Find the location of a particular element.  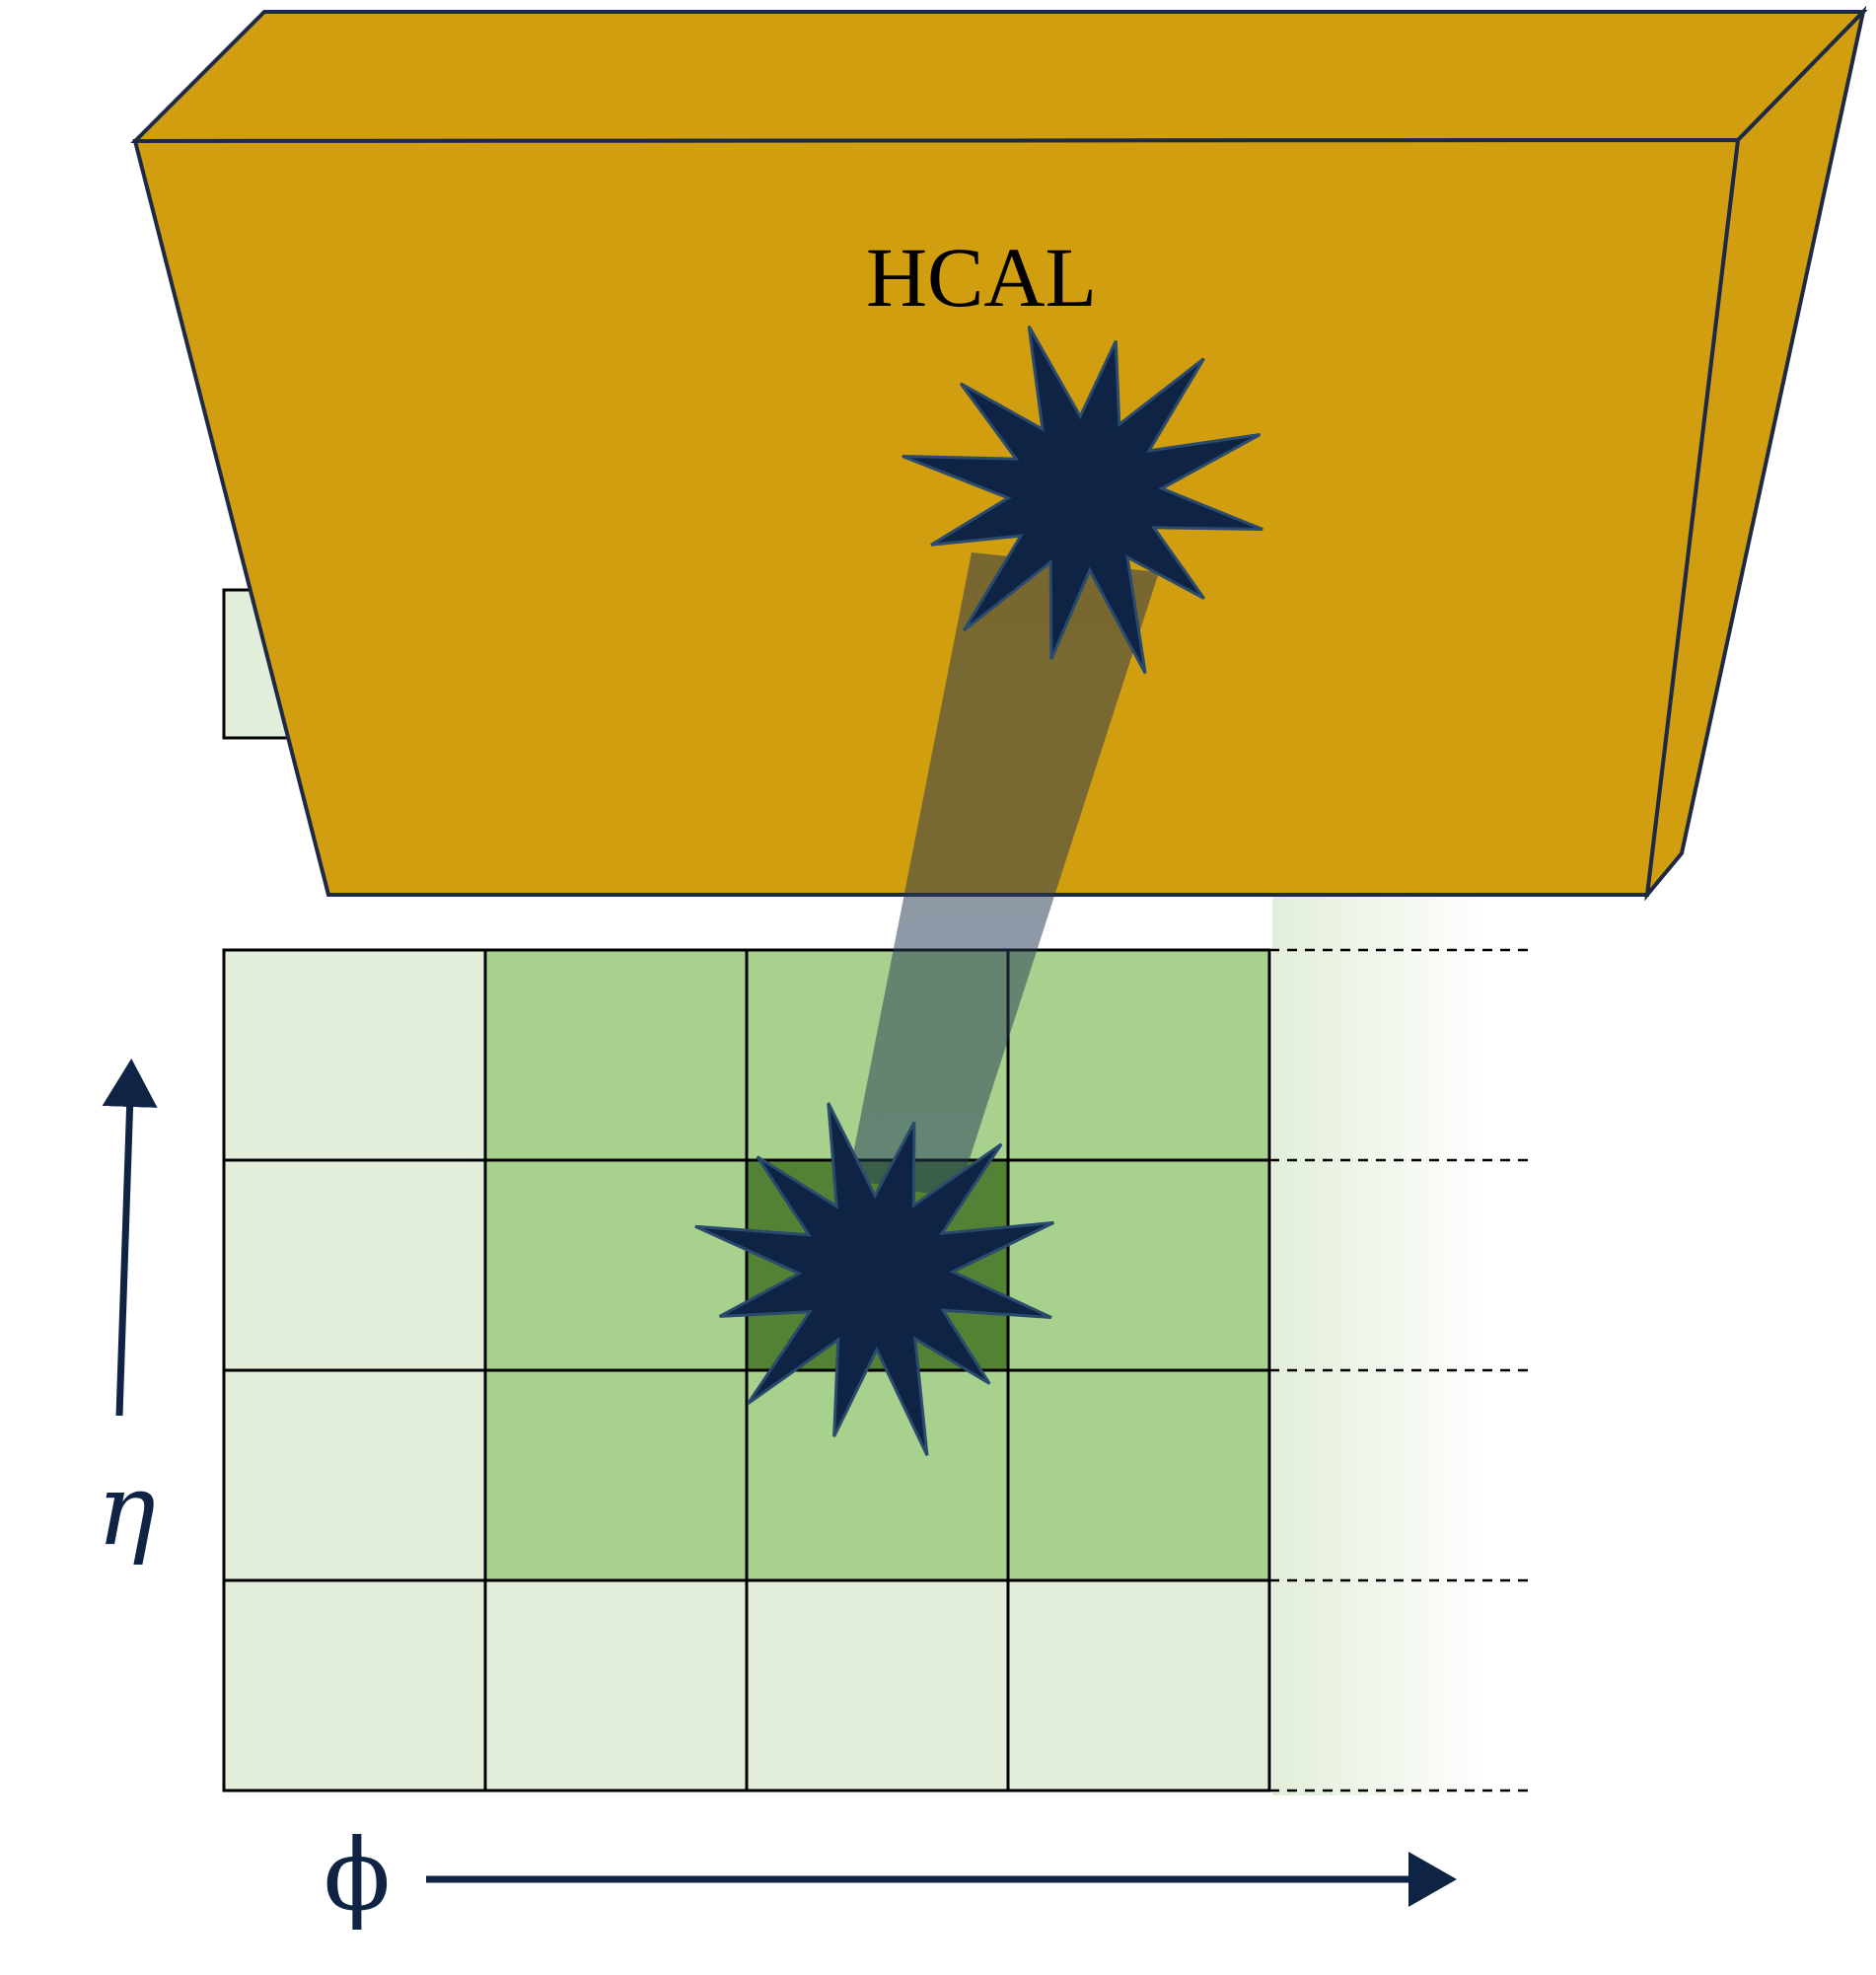

grid-fade-extension is located at coordinates (1380, 1265).